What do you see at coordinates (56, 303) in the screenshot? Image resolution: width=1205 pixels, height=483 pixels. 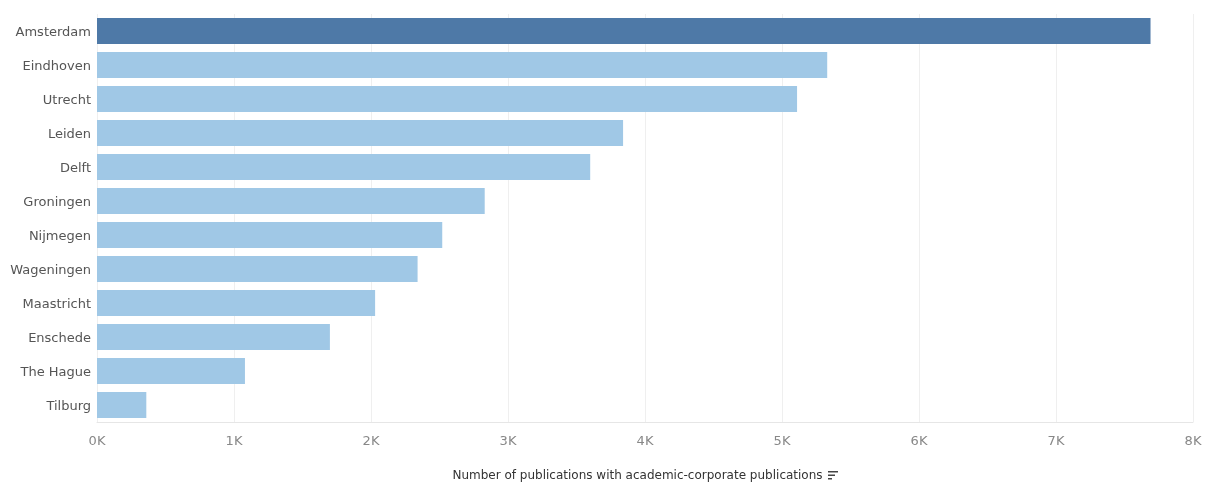 I see `y-tick-label: Maastricht` at bounding box center [56, 303].